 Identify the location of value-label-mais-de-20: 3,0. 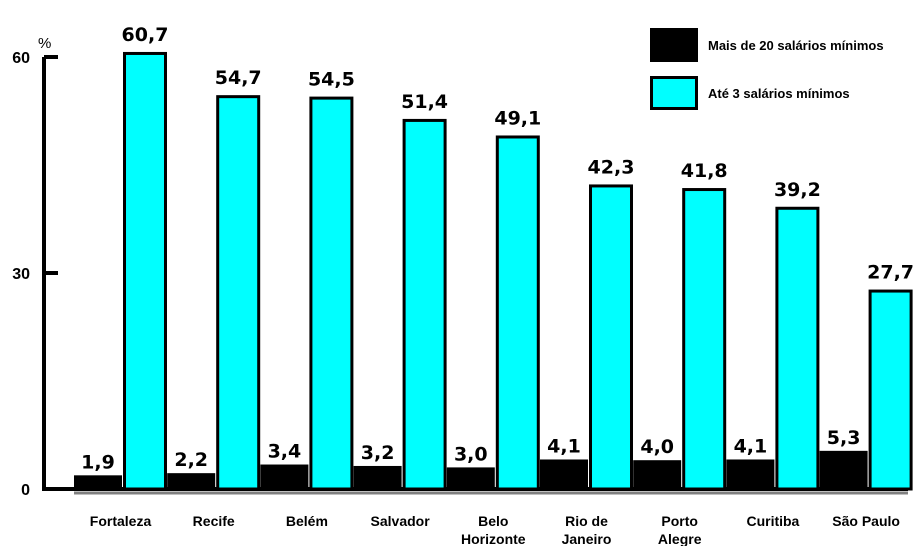
(471, 454).